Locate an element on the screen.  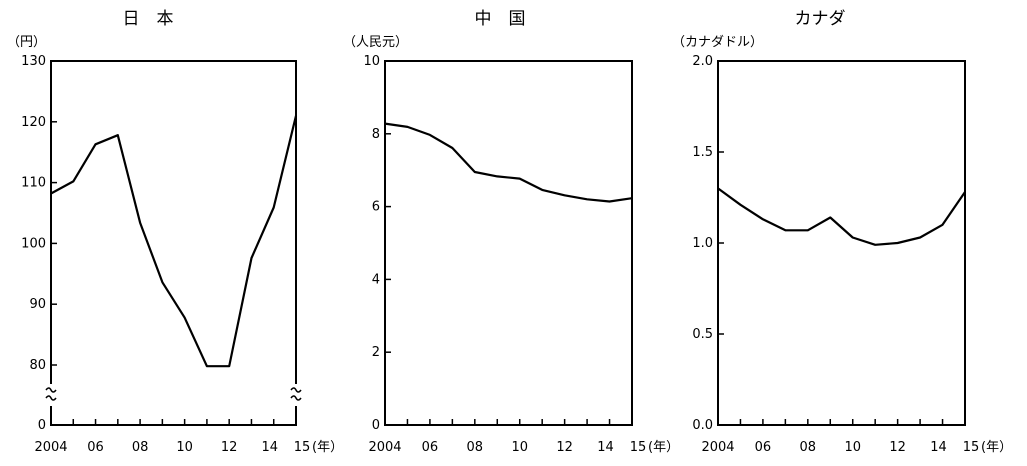
y-axis-unit: （人民元） is located at coordinates (375, 42).